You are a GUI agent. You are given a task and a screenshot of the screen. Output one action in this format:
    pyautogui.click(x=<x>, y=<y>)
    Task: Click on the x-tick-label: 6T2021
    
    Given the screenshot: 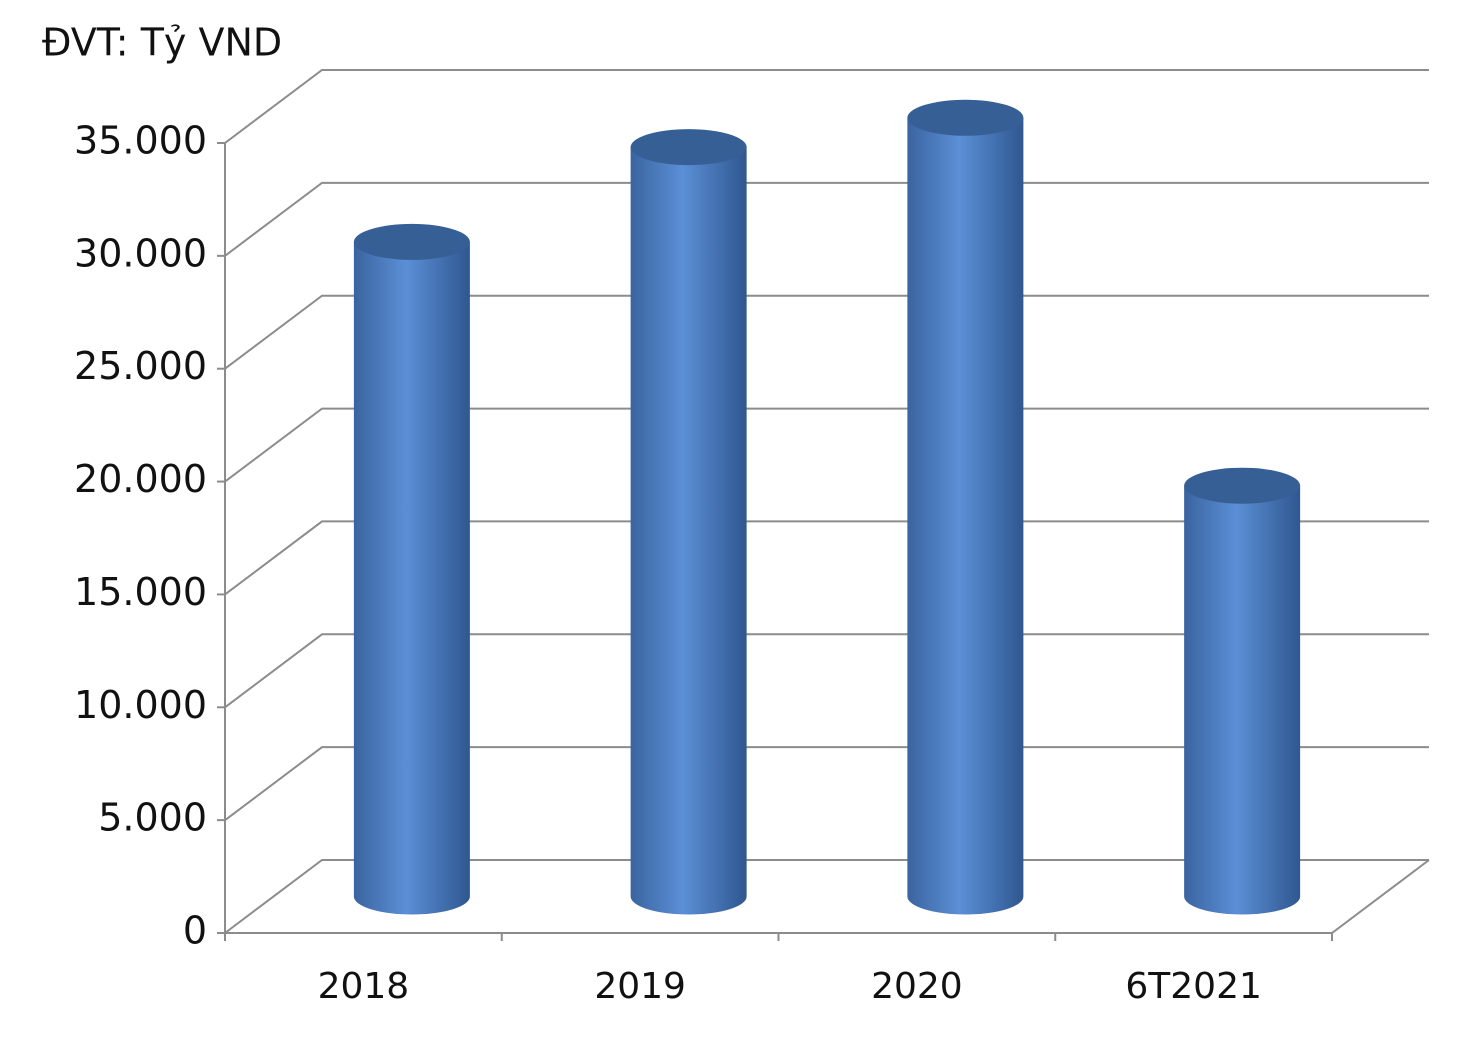 What is the action you would take?
    pyautogui.click(x=1193, y=986)
    